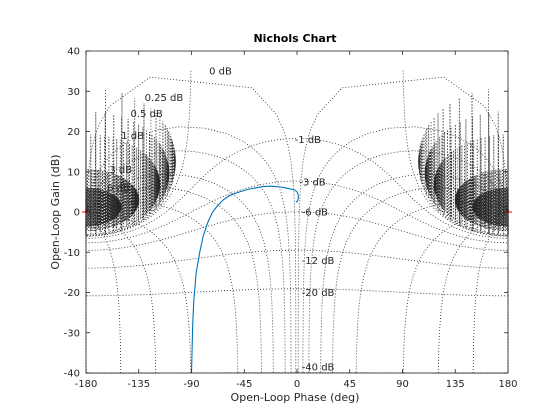 This screenshot has height=420, width=560. Describe the element at coordinates (118, 188) in the screenshot. I see `contour-label: 6 dB` at that location.